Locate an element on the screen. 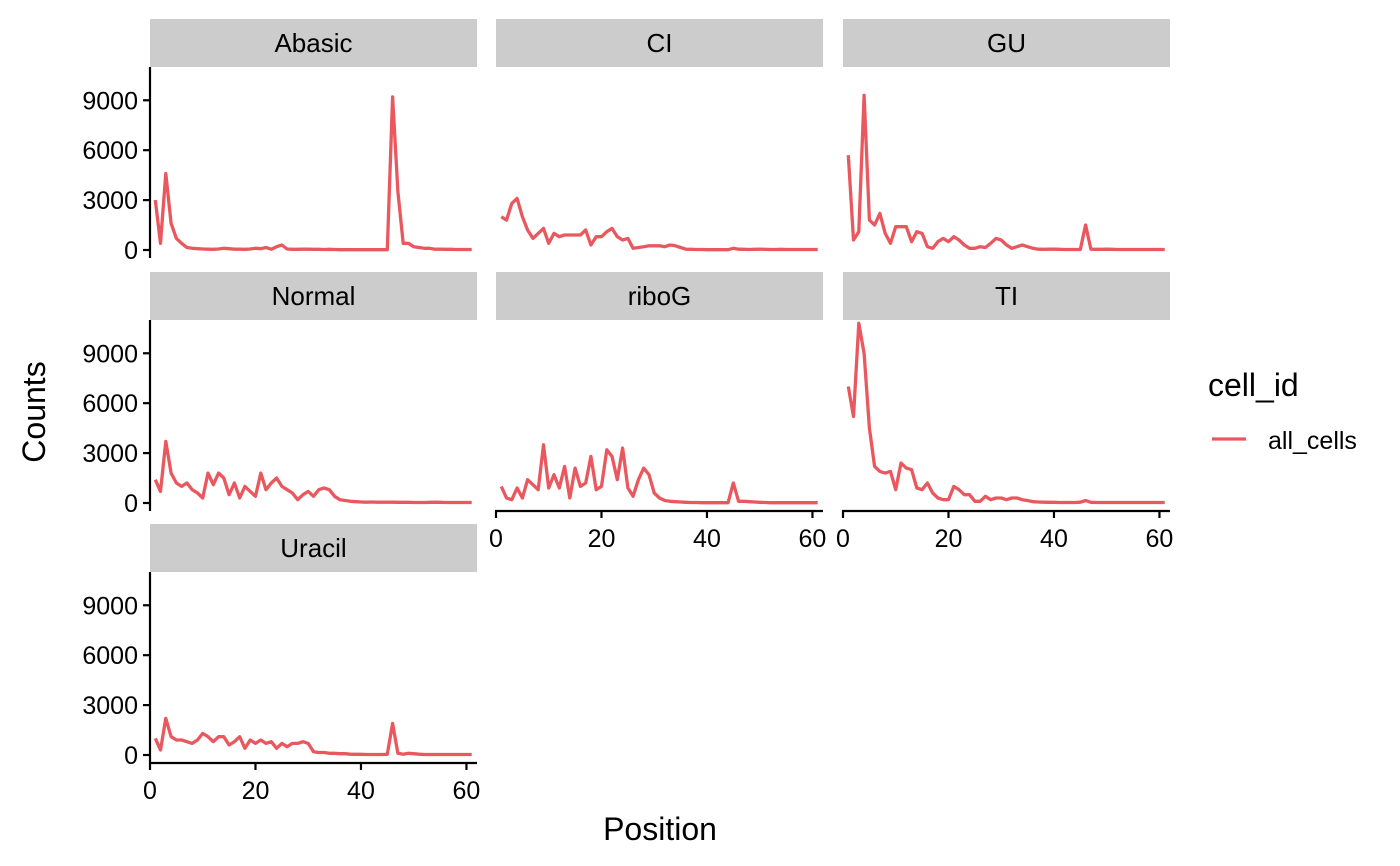 The width and height of the screenshot is (1400, 866). legend-title: cell_id is located at coordinates (1253, 385).